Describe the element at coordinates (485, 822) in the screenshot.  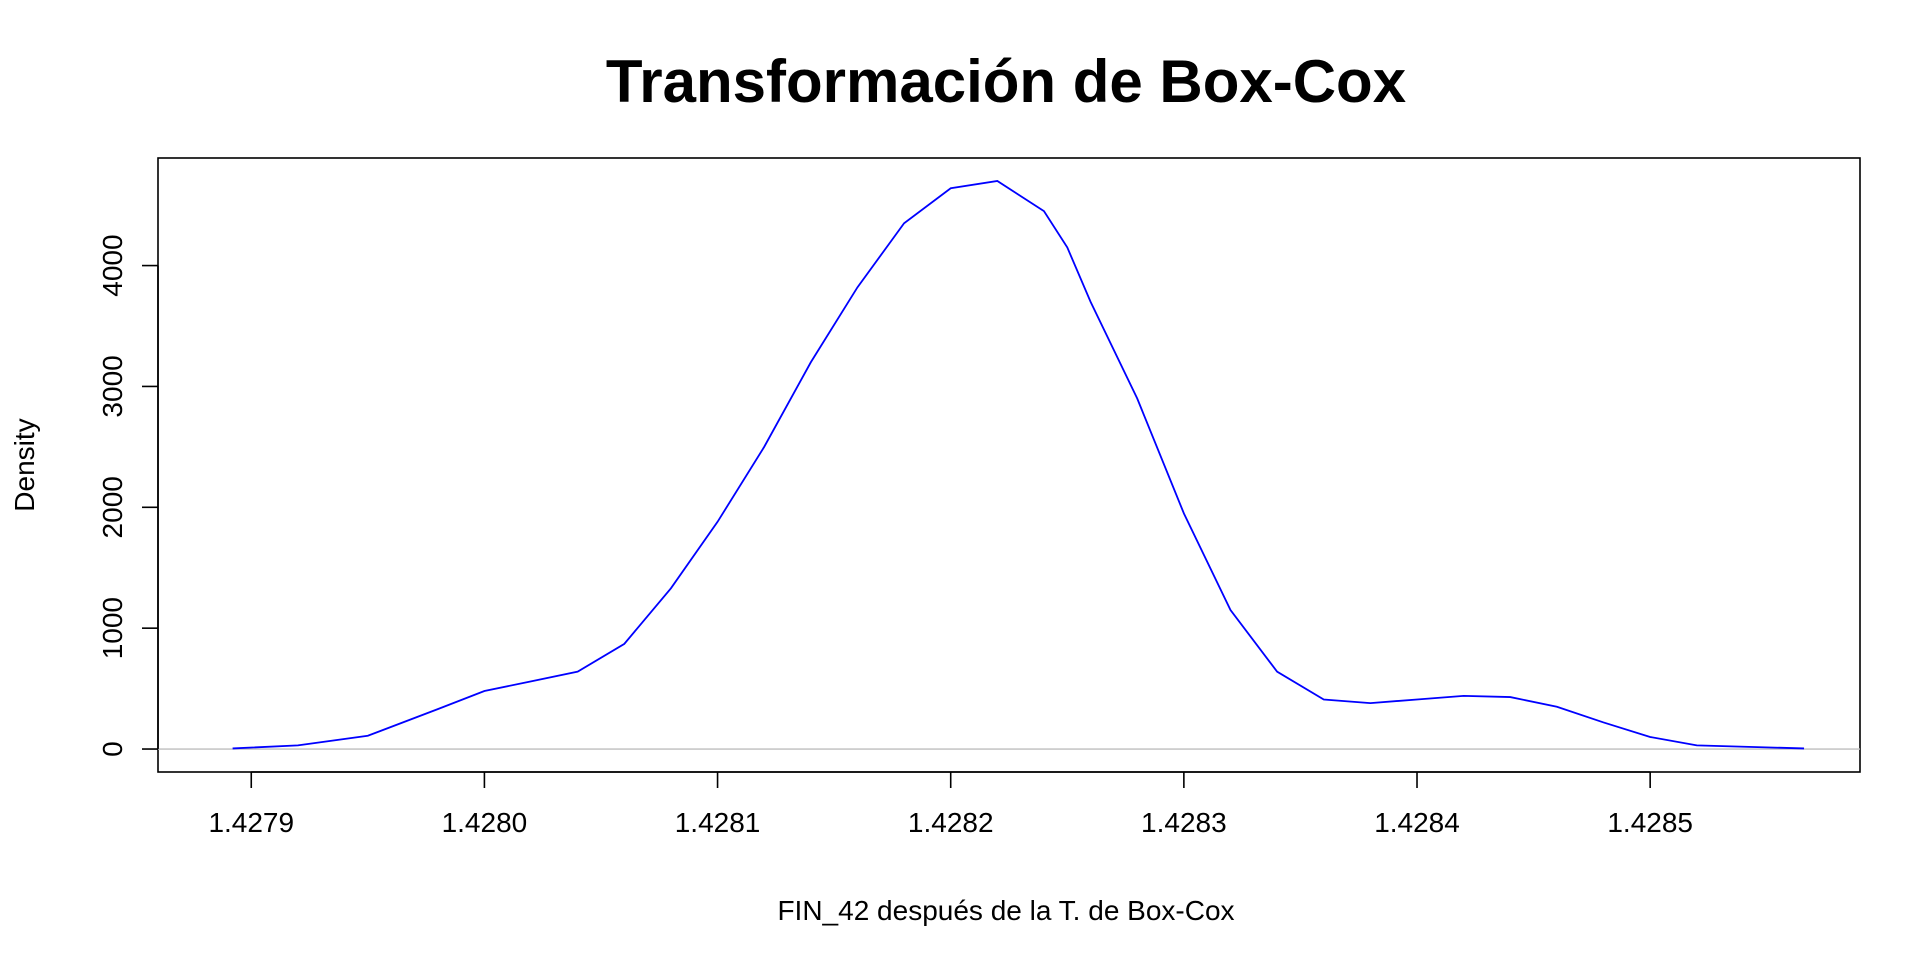
I see `x-tick-label: 1.4280` at that location.